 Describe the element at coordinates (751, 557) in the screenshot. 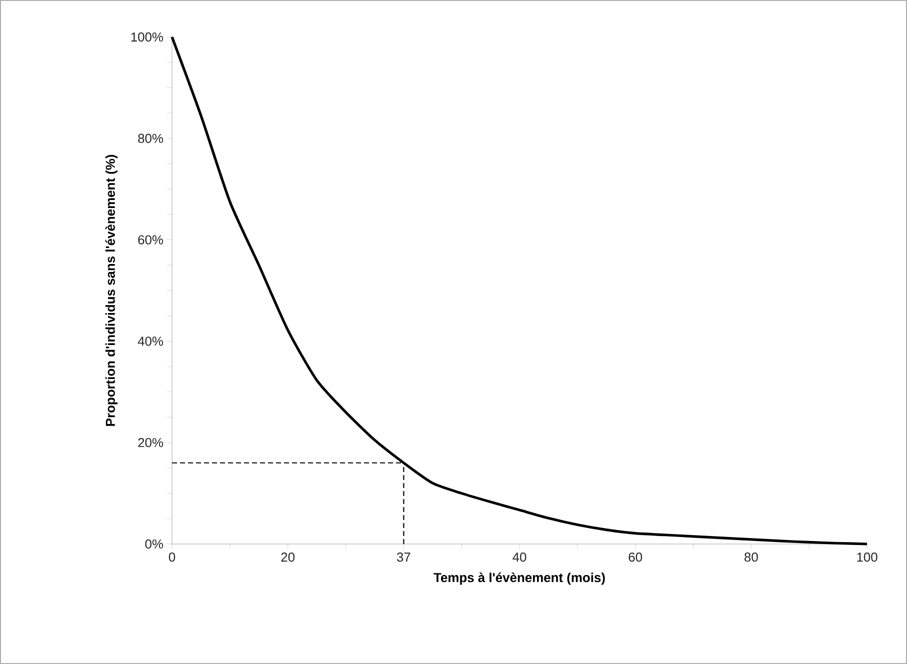

I see `x-tick-label: 80` at that location.